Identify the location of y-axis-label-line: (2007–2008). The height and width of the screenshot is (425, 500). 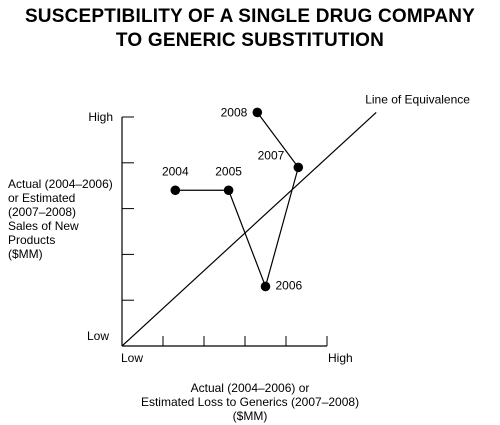
(42, 212).